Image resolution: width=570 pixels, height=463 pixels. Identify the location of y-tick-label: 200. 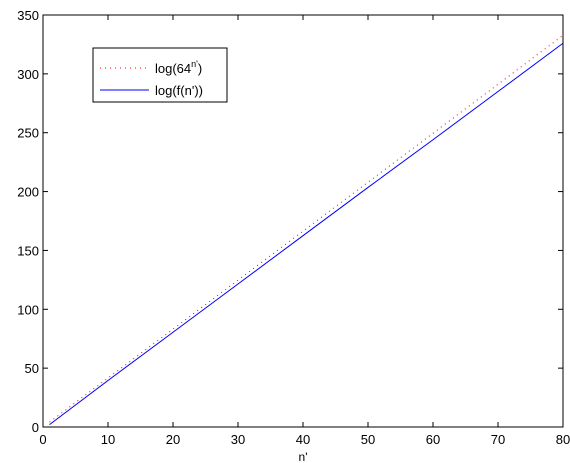
(28, 192).